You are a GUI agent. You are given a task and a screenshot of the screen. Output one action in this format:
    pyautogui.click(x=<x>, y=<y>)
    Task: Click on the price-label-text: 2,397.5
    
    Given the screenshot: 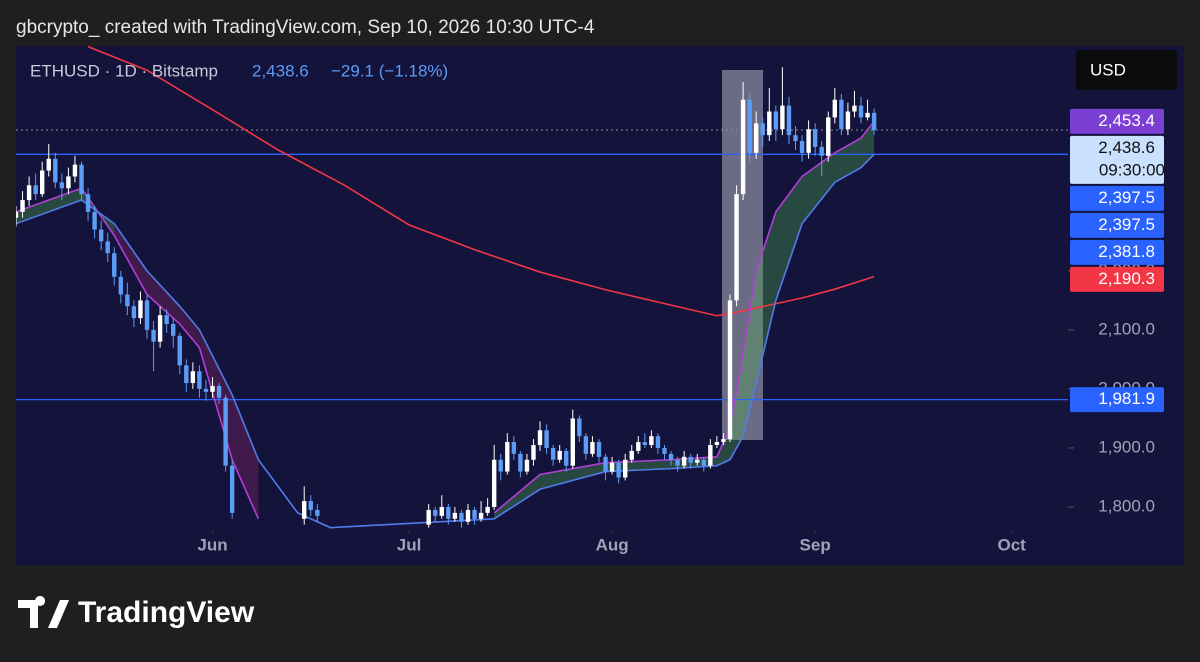 What is the action you would take?
    pyautogui.click(x=1126, y=224)
    